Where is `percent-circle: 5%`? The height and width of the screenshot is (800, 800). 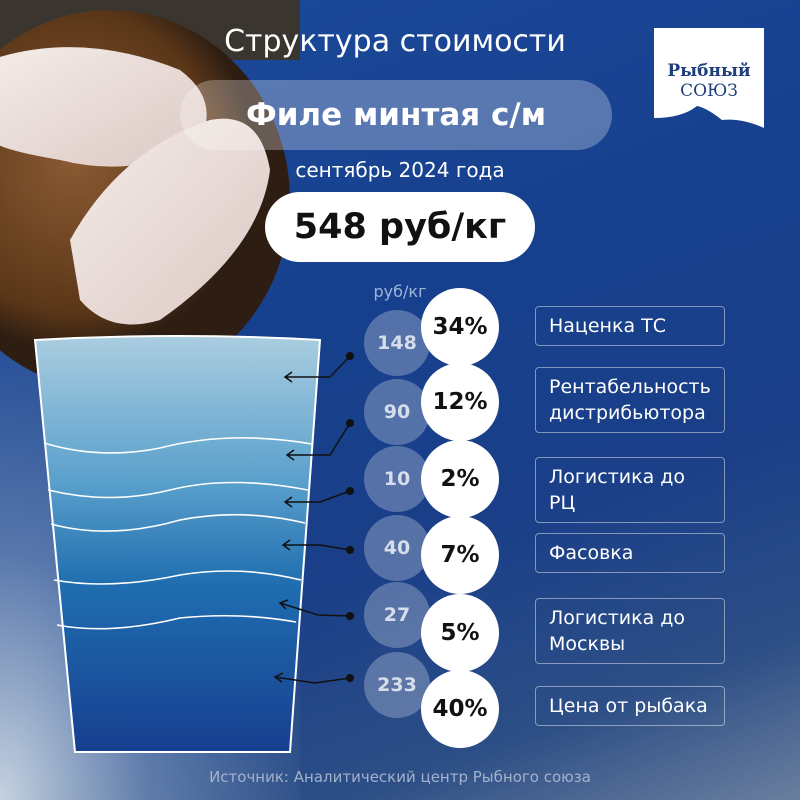
percent-circle: 5% is located at coordinates (460, 633).